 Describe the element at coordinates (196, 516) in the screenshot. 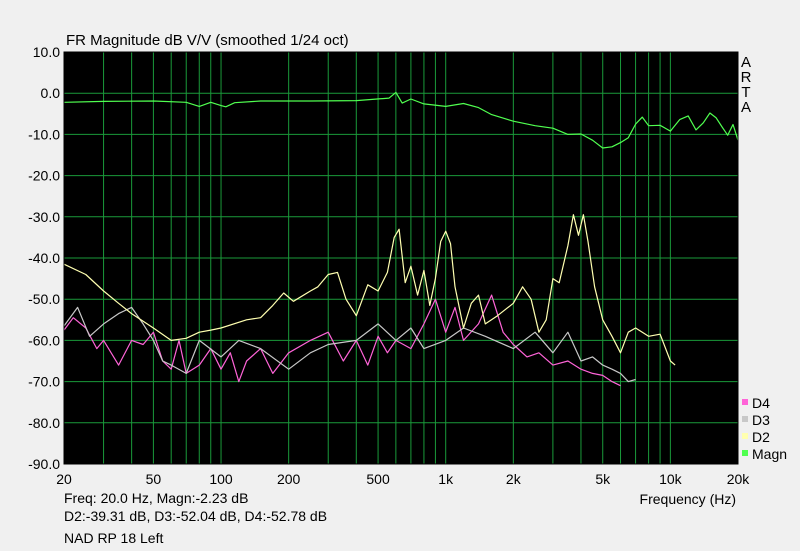

I see `distortion-readout: D2:-39.31 dB, D3:-52.04 dB, D4:-52.78 dB` at that location.